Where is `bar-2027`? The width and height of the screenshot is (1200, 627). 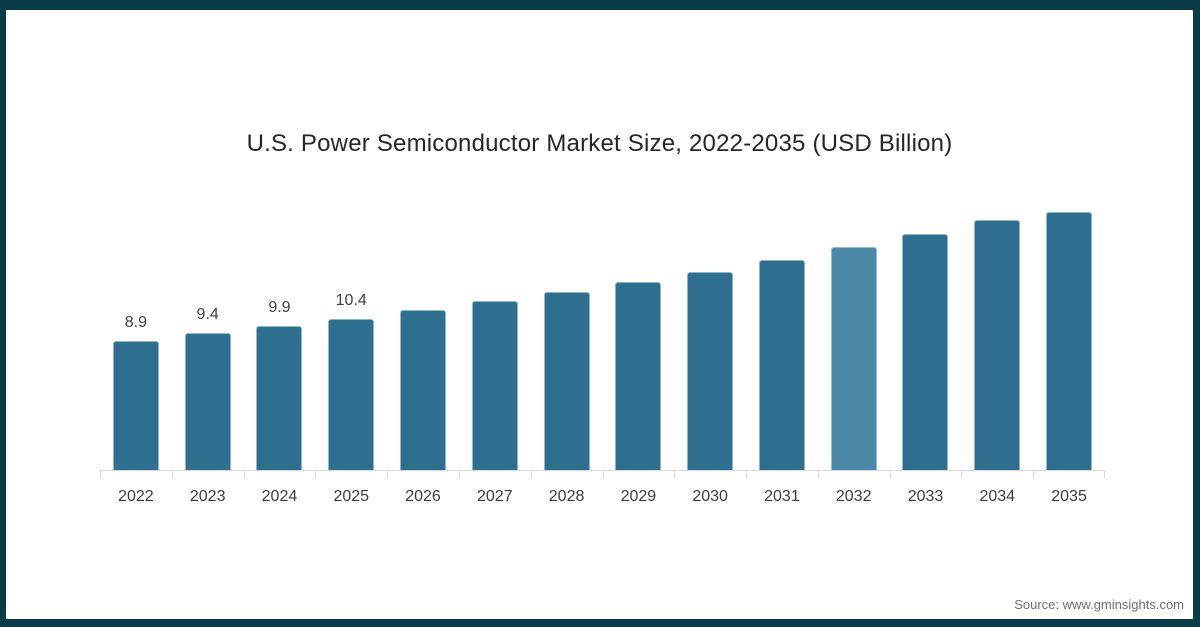
bar-2027 is located at coordinates (494, 385).